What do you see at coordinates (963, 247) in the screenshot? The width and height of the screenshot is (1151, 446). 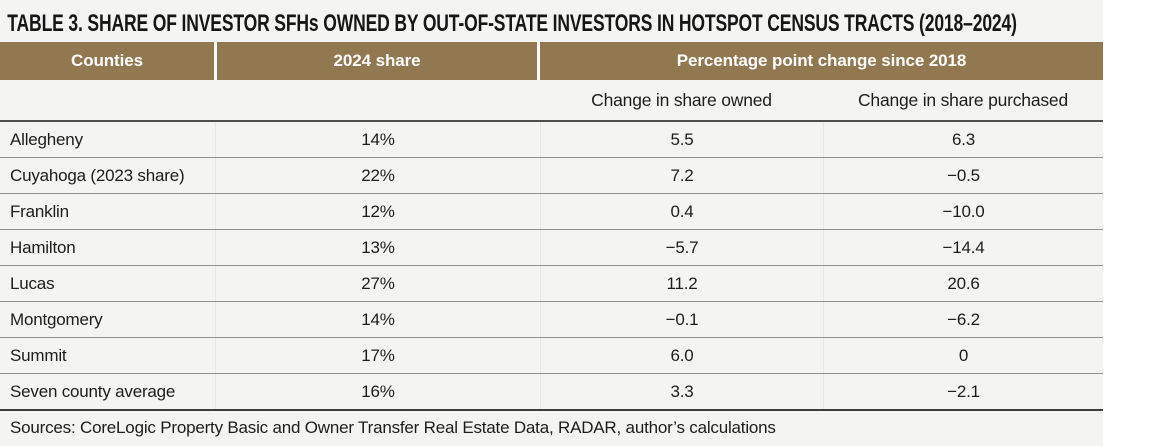 I see `cell-change-purchased: −14.4` at bounding box center [963, 247].